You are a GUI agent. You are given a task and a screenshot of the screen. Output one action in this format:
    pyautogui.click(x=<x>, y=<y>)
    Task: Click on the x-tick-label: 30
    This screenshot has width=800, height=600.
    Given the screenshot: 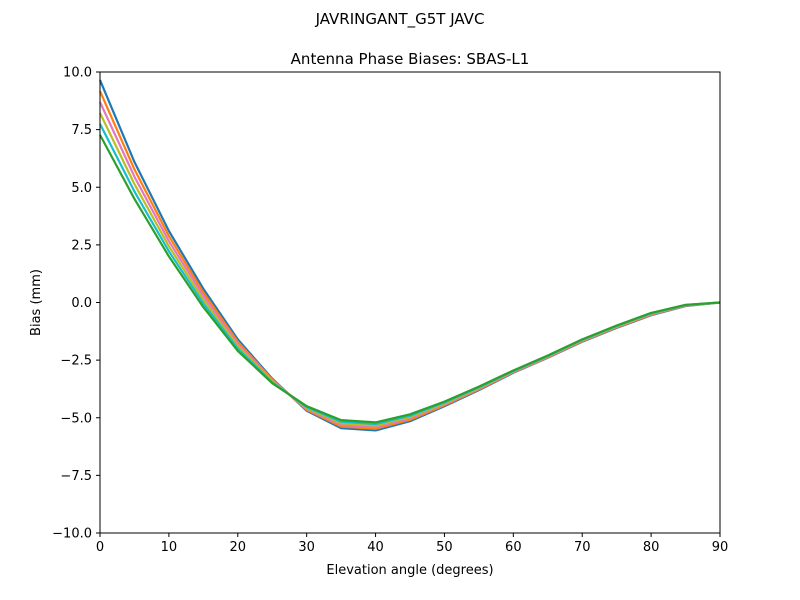 What is the action you would take?
    pyautogui.click(x=306, y=547)
    